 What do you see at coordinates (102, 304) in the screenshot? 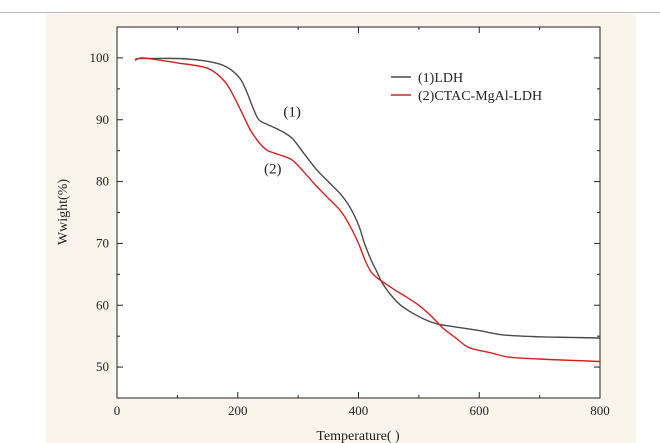
I see `y-tick-label: 60` at bounding box center [102, 304].